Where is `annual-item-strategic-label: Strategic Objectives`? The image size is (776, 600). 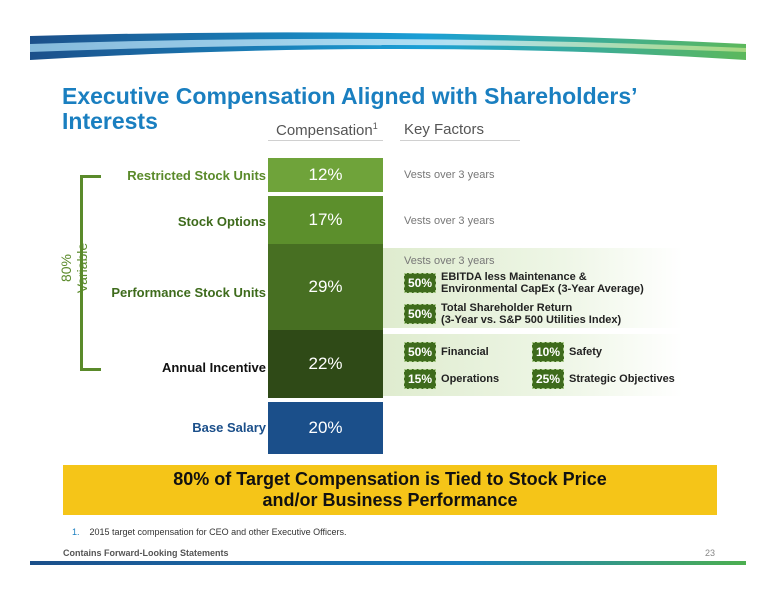
annual-item-strategic-label: Strategic Objectives is located at coordinates (622, 379).